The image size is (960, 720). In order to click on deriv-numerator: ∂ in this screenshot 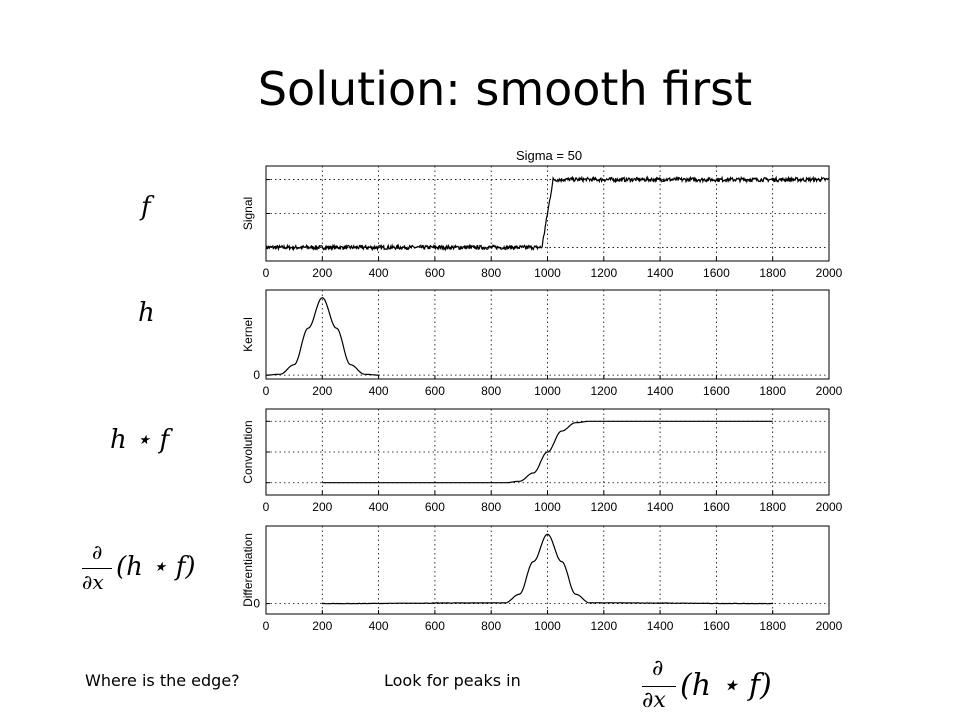, I will do `click(97, 552)`.